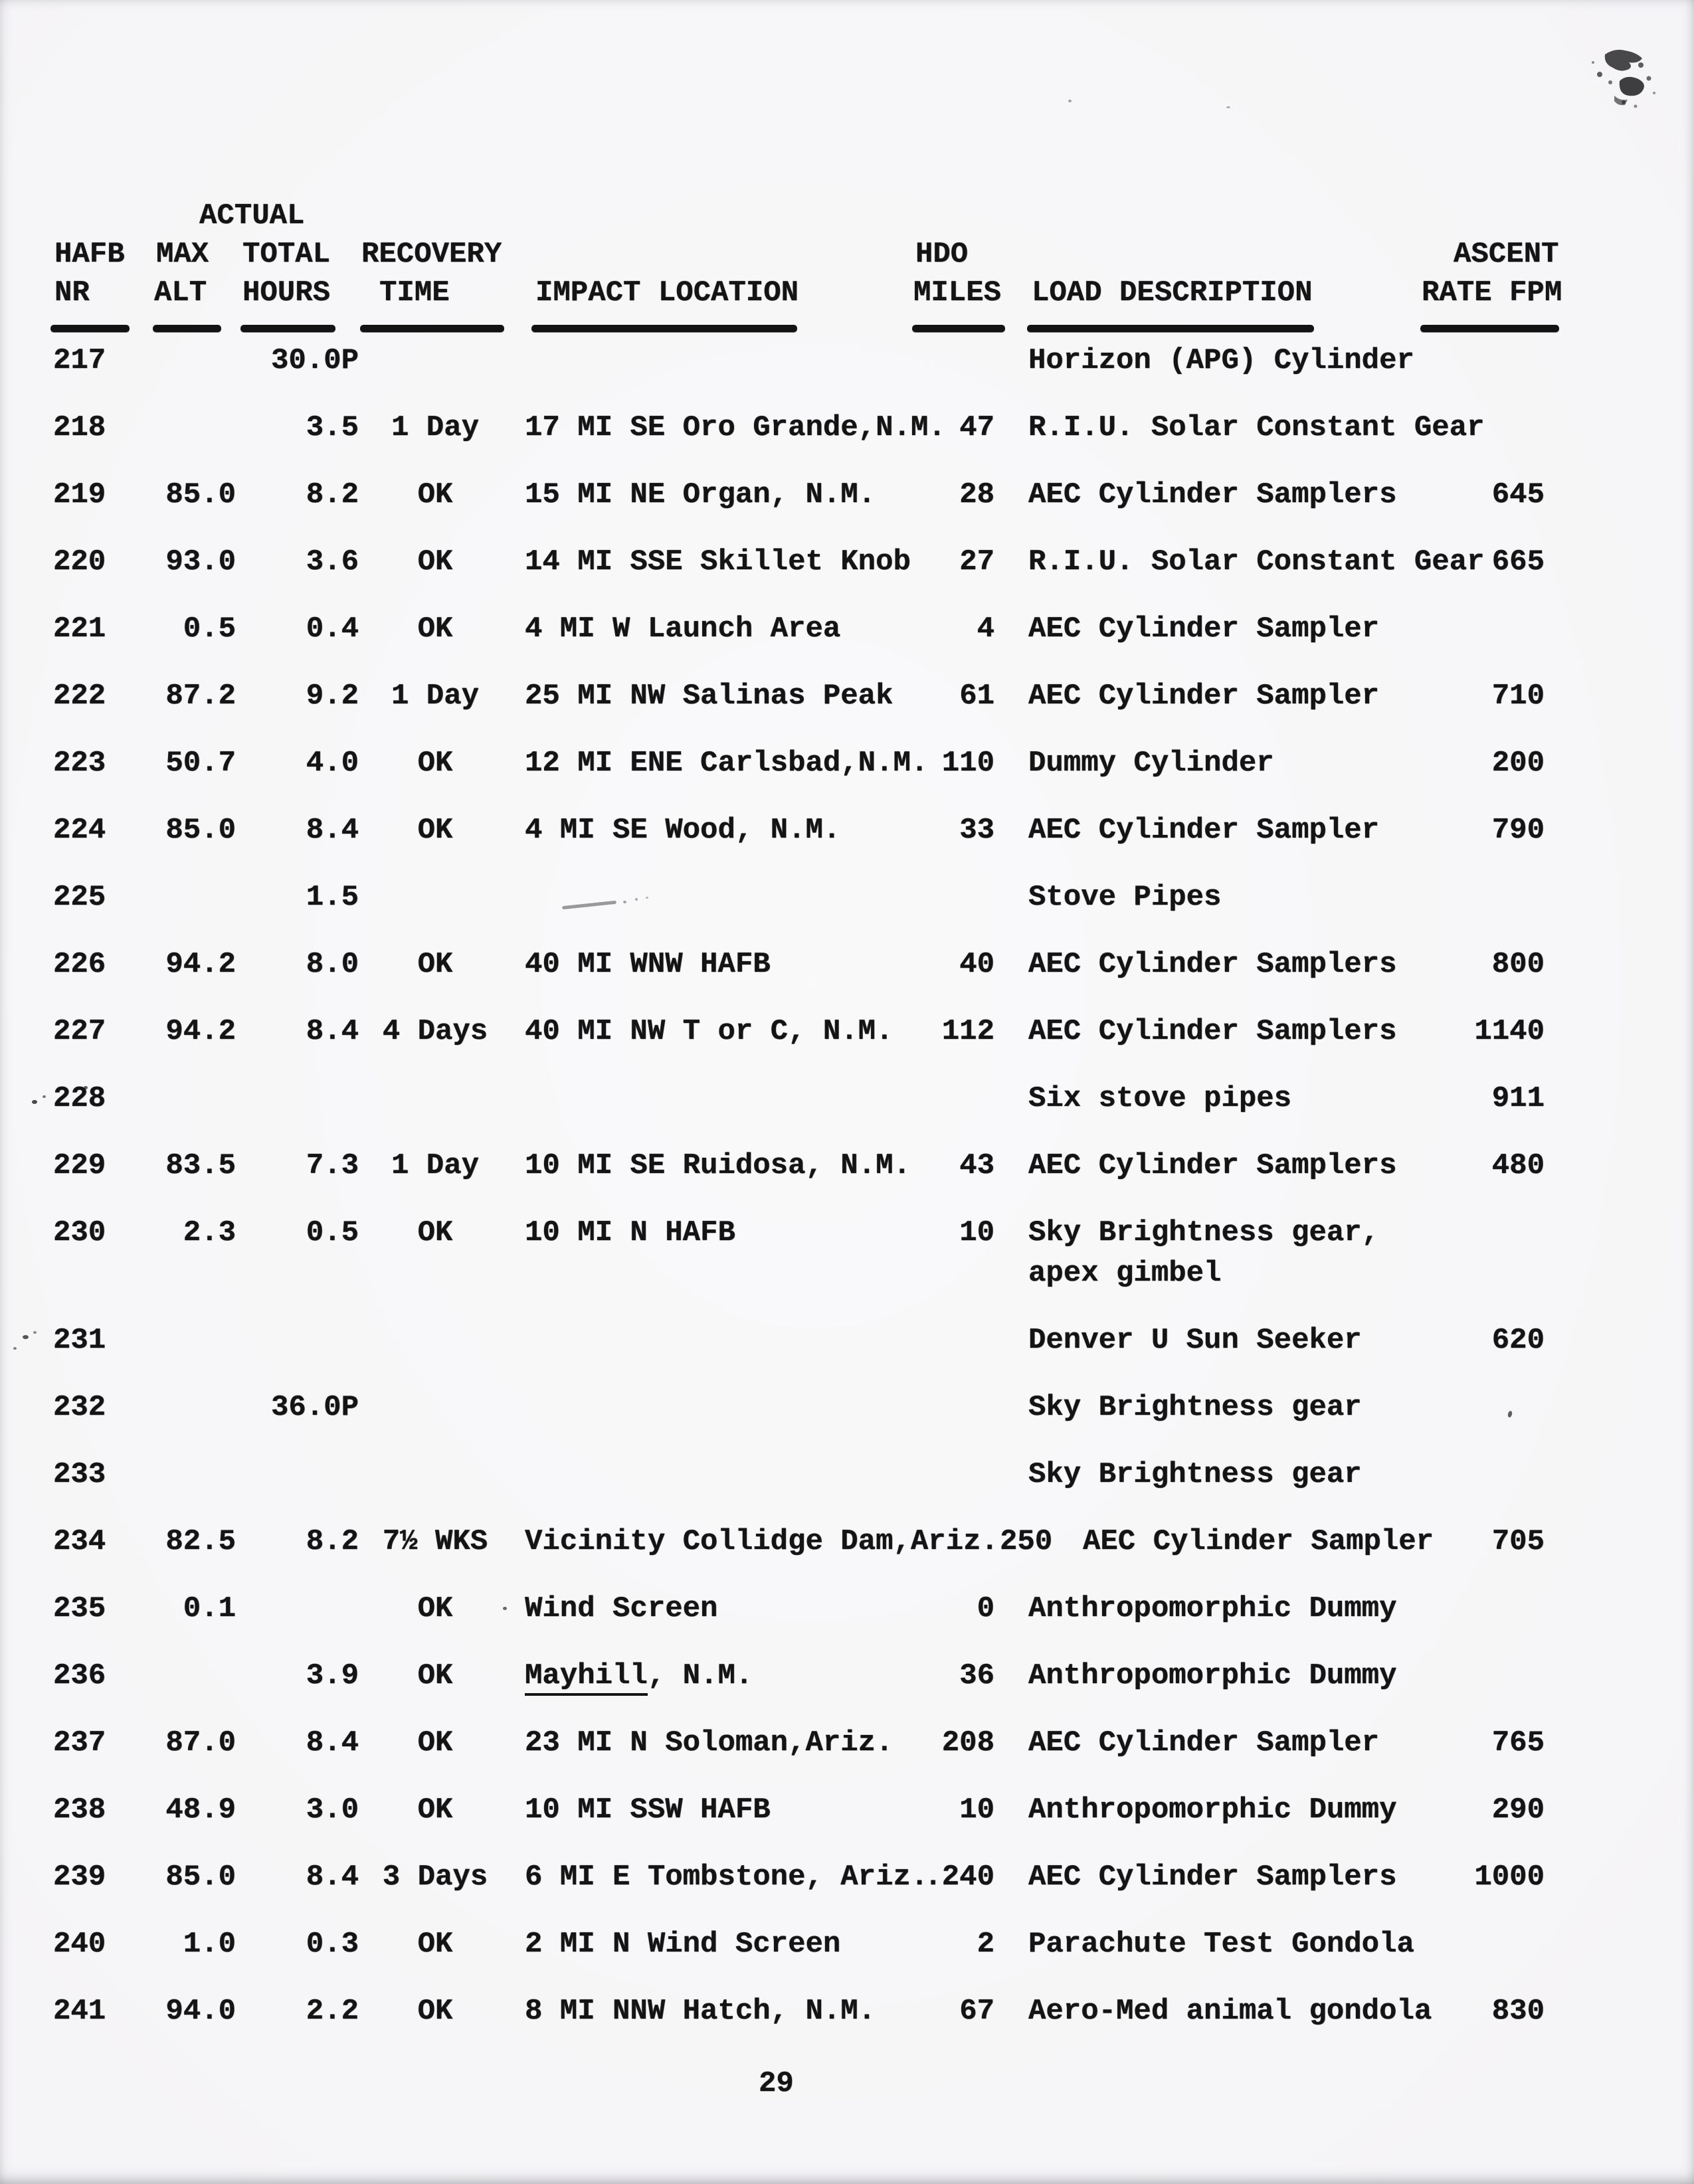  Describe the element at coordinates (79, 1541) in the screenshot. I see `cell-hafb-nr: 234` at that location.